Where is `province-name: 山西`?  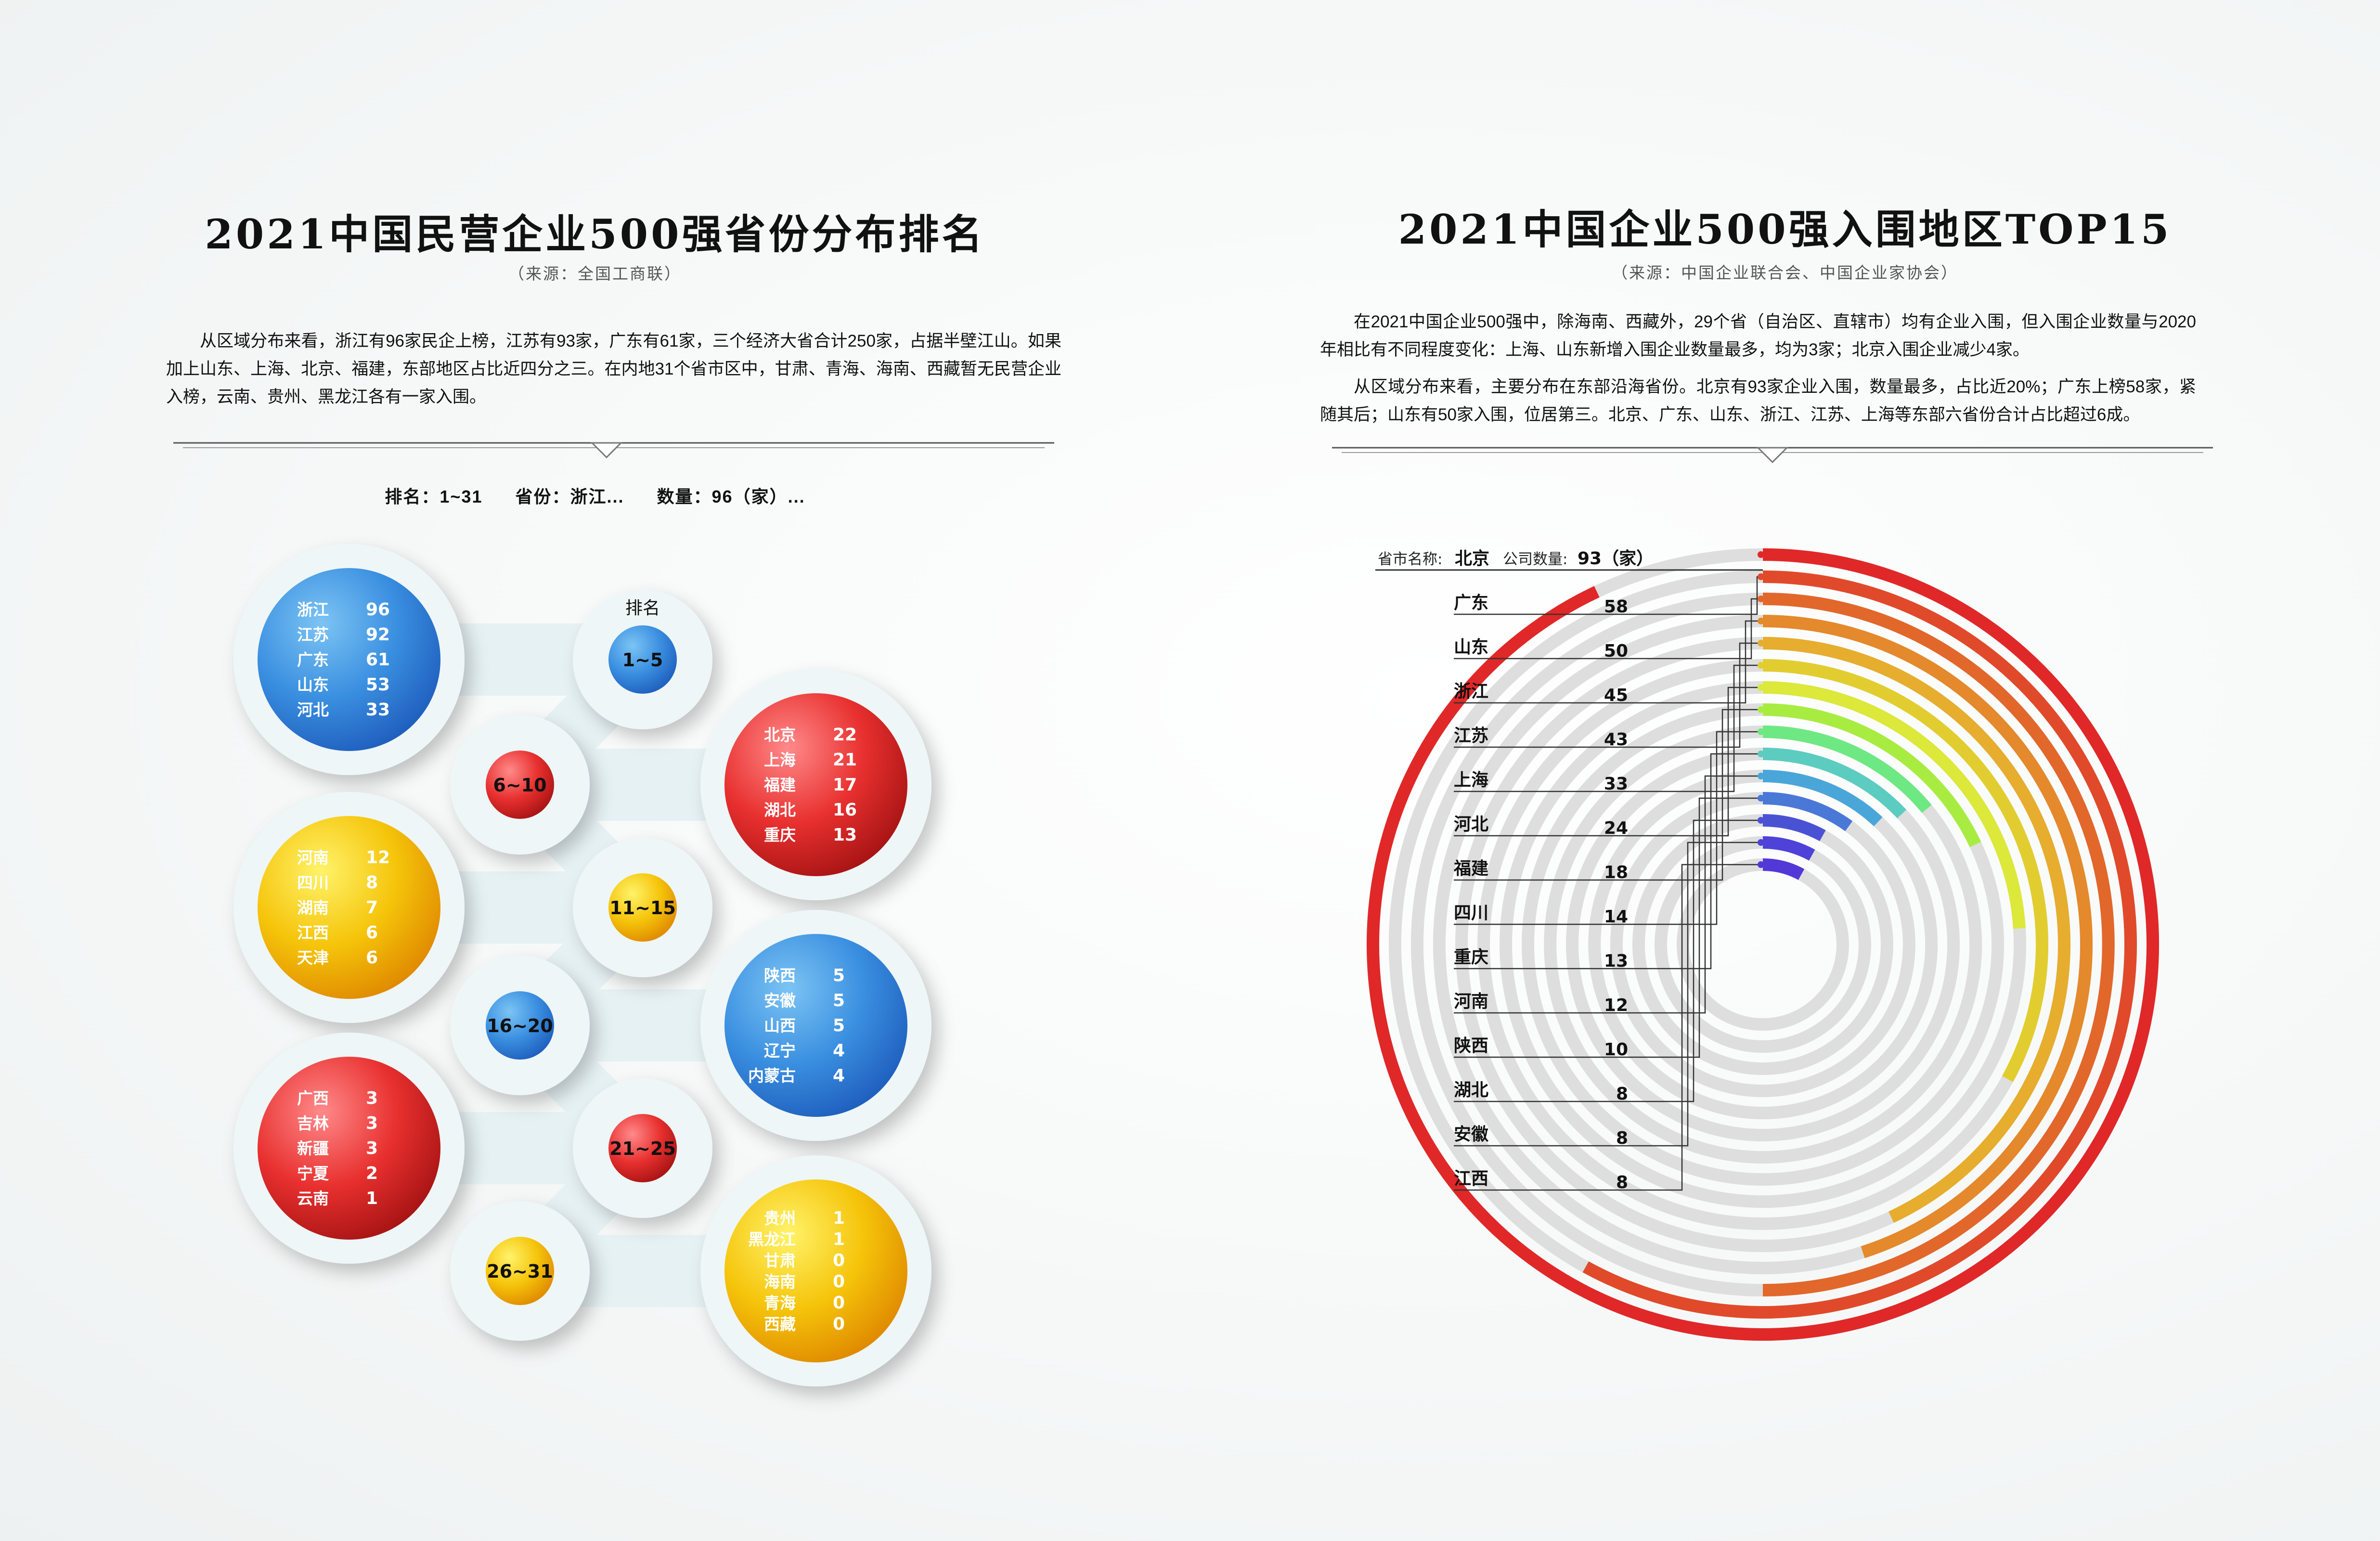
province-name: 山西 is located at coordinates (780, 1025).